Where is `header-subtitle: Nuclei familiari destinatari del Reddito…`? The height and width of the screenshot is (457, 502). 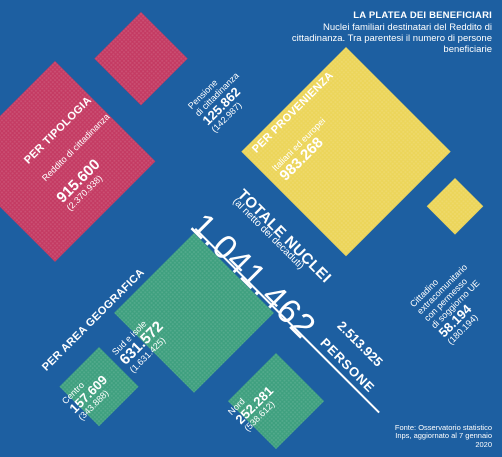
header-subtitle: Nuclei familiari destinatari del Reddito… is located at coordinates (391, 38).